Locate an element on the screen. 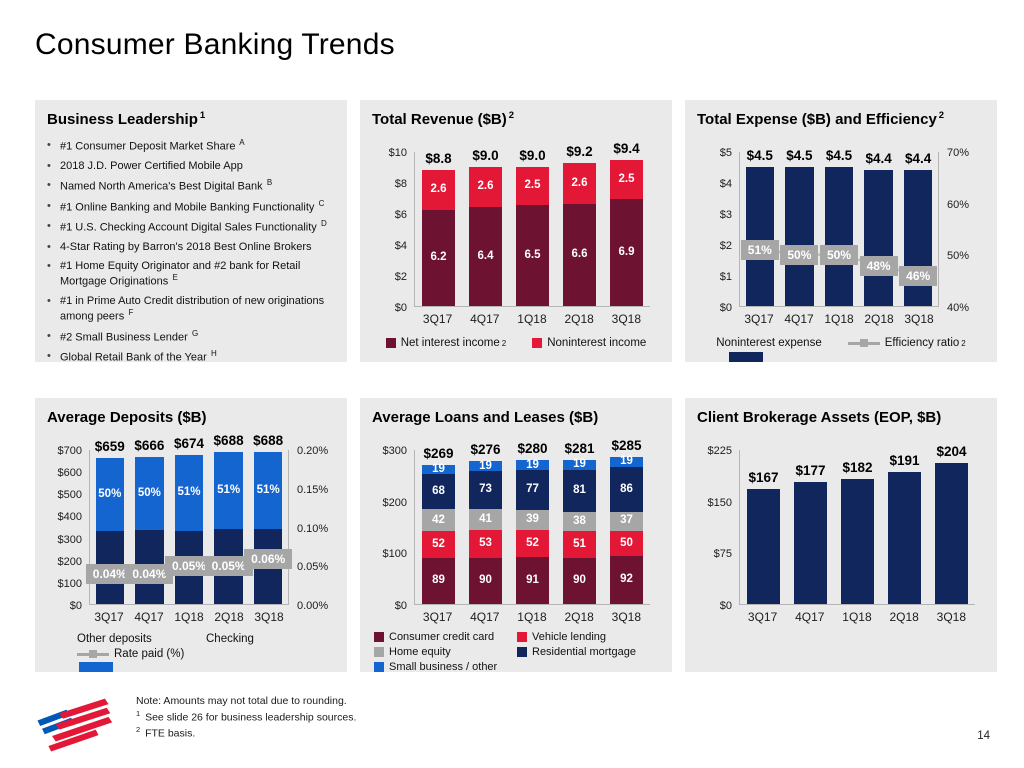  footnote-superscript: 1 is located at coordinates (138, 713).